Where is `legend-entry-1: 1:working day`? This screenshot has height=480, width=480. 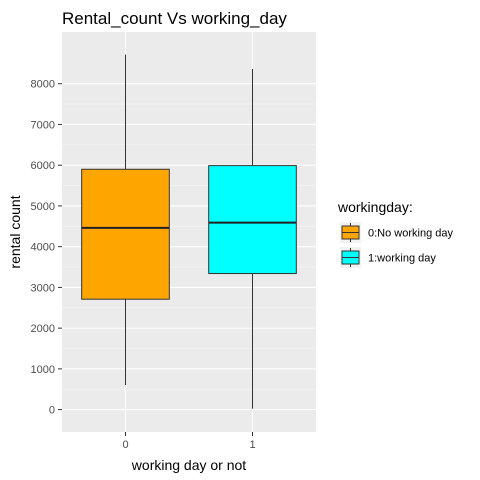 legend-entry-1: 1:working day is located at coordinates (388, 257).